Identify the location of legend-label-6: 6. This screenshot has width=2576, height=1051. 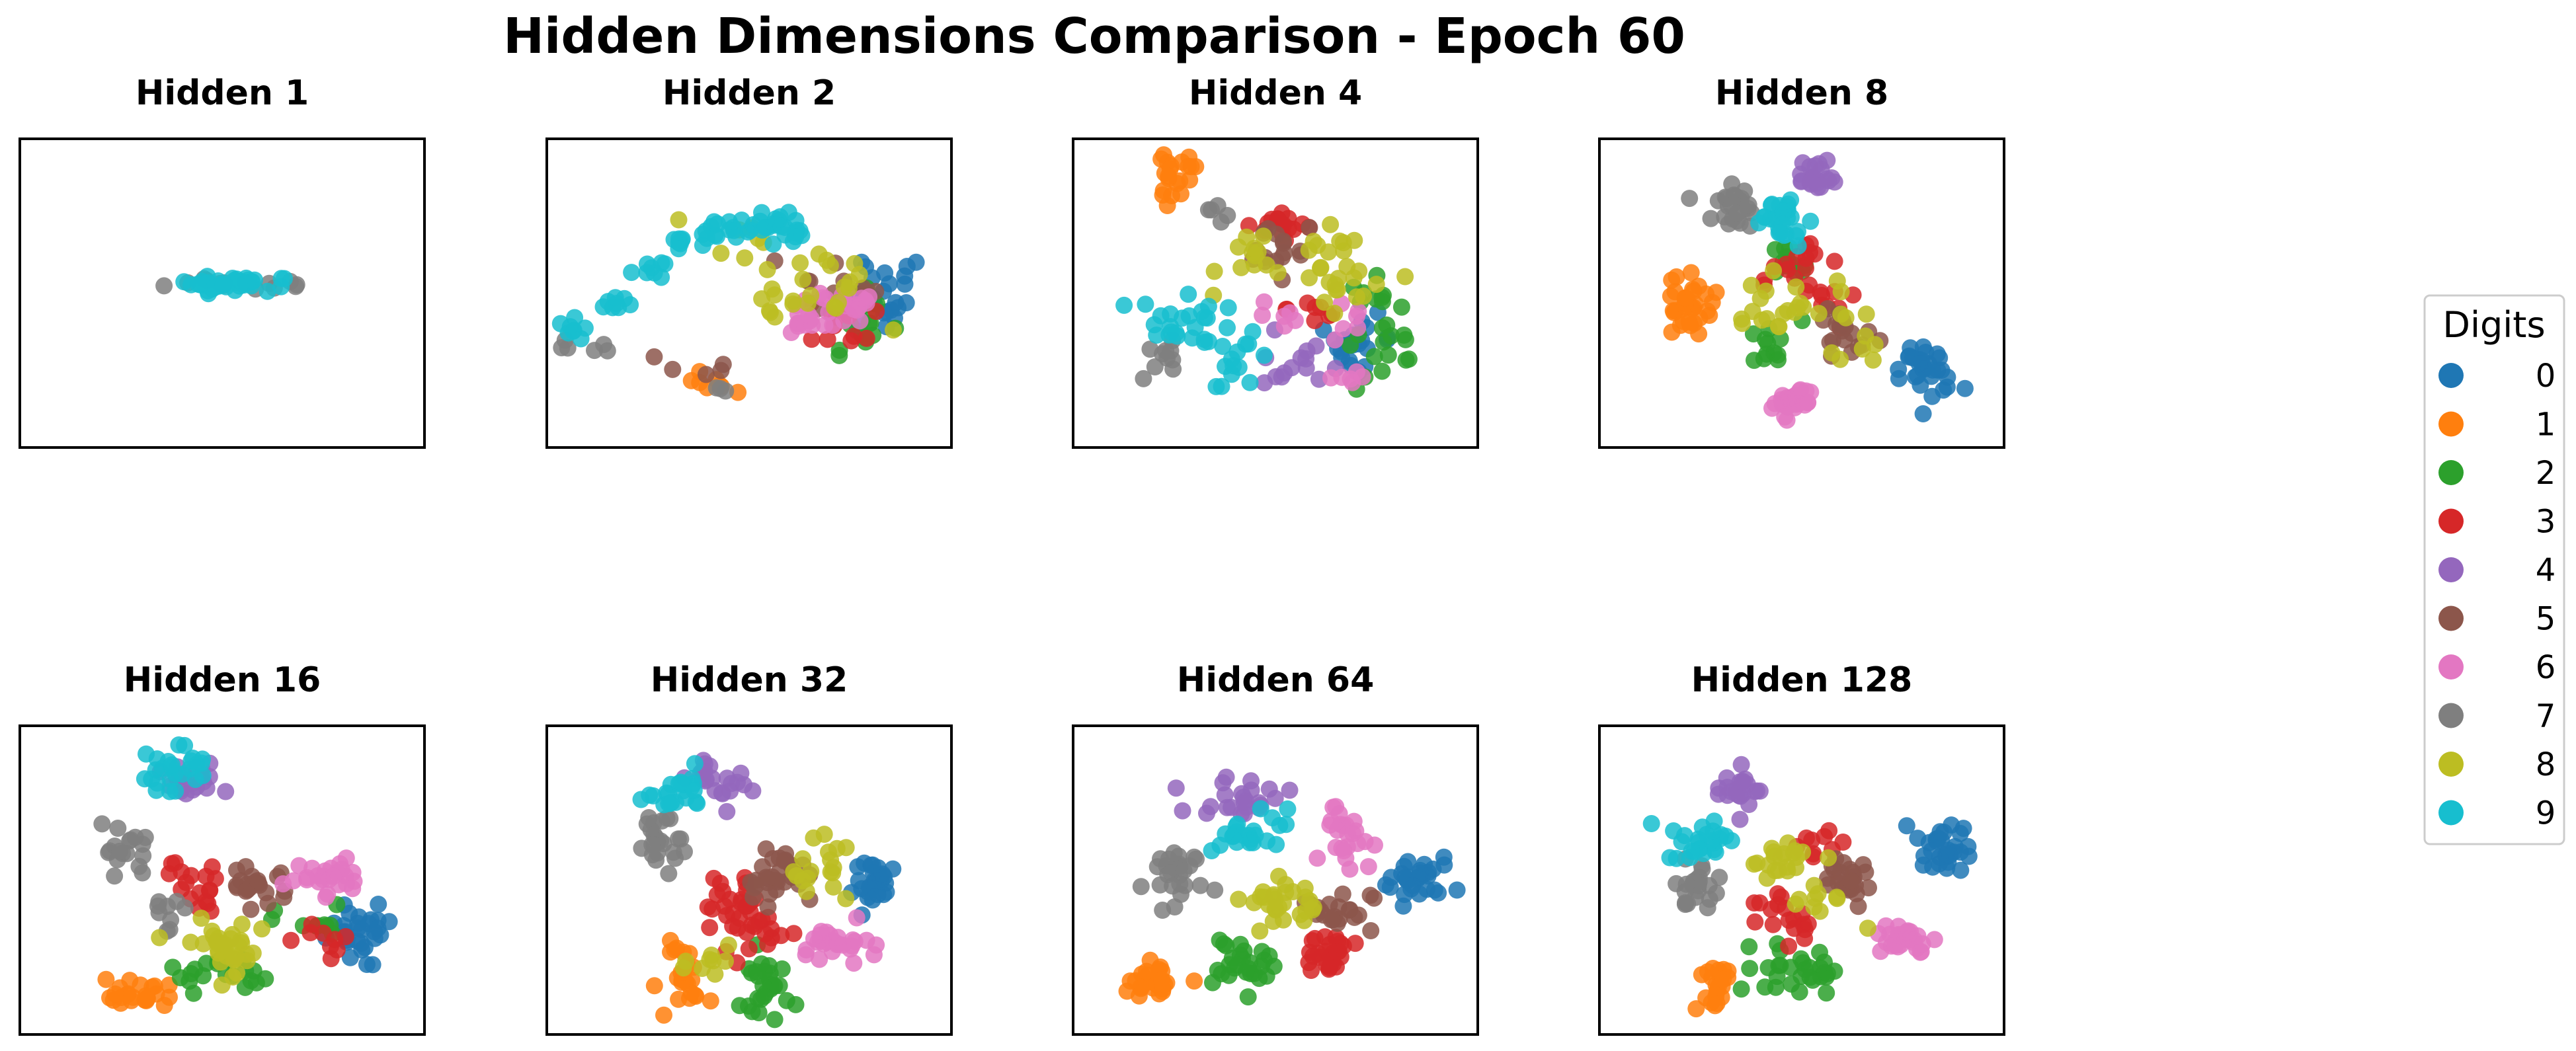
(2546, 667).